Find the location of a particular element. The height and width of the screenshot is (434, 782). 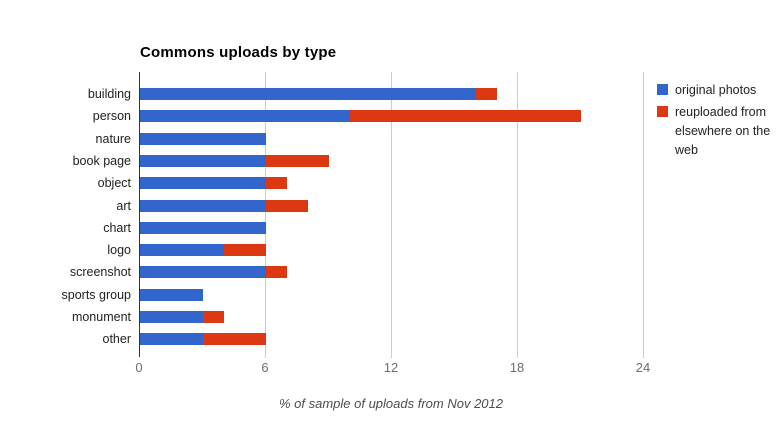

legend-label: reuploaded from elsewhere on the web is located at coordinates (723, 131).